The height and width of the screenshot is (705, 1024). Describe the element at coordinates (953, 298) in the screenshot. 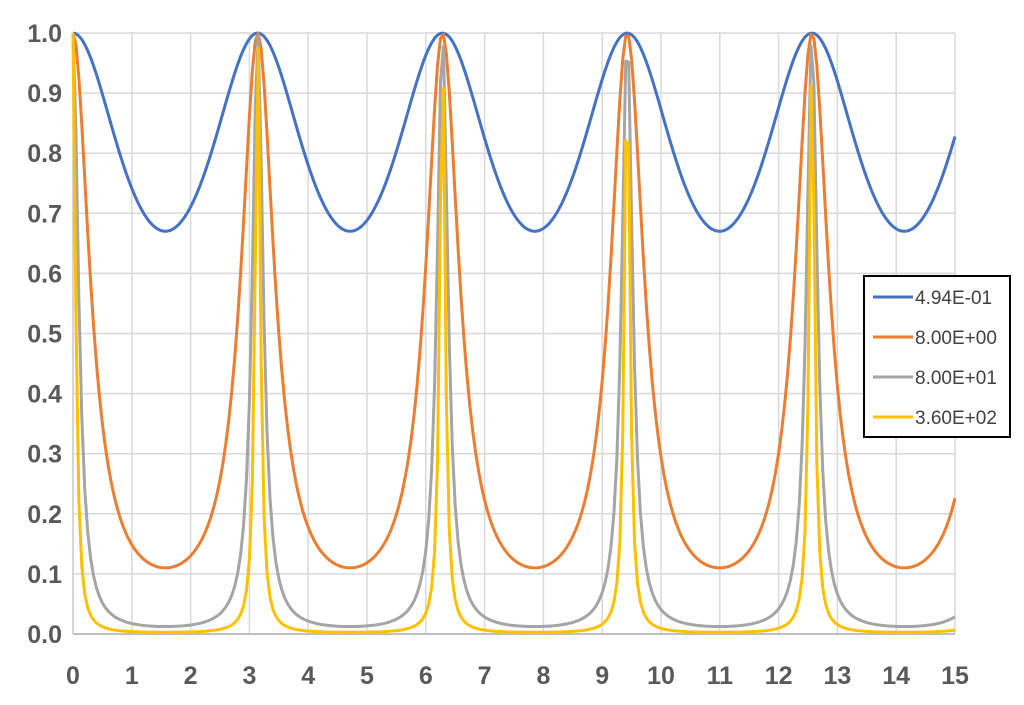

I see `legend-label-1: 4.94E-01` at that location.